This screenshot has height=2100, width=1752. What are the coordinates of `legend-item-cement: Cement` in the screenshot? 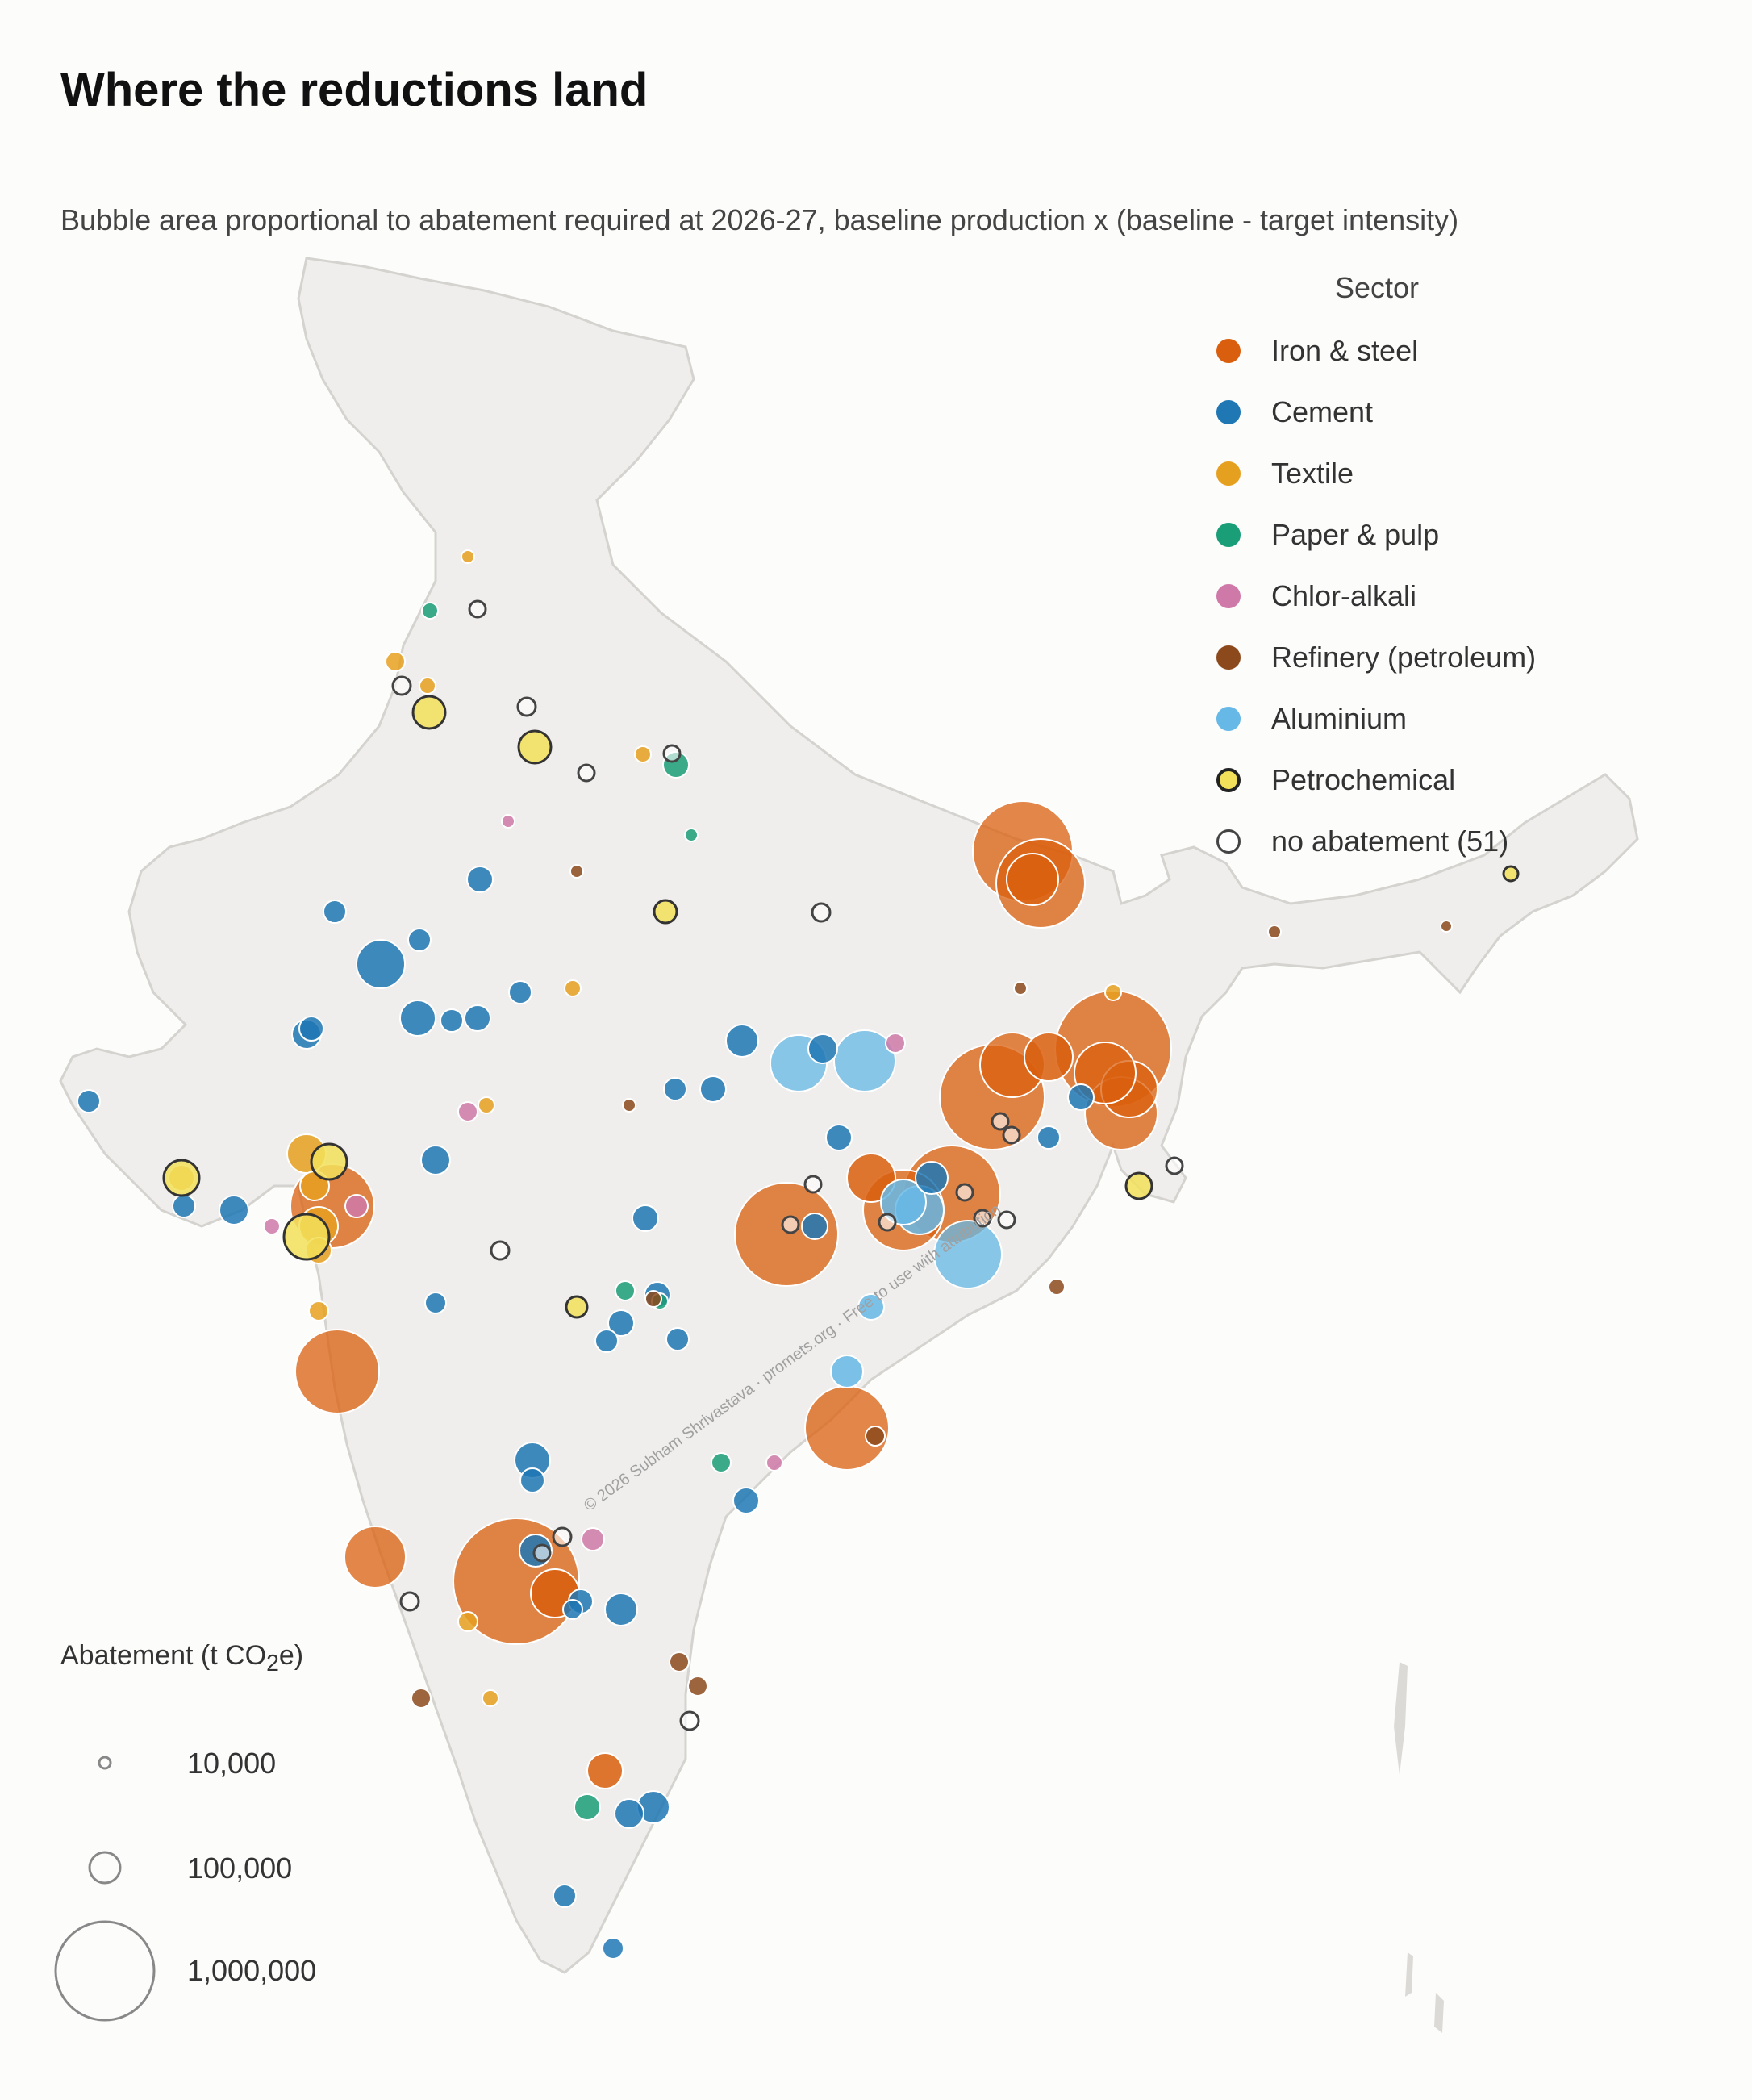 It's located at (1292, 412).